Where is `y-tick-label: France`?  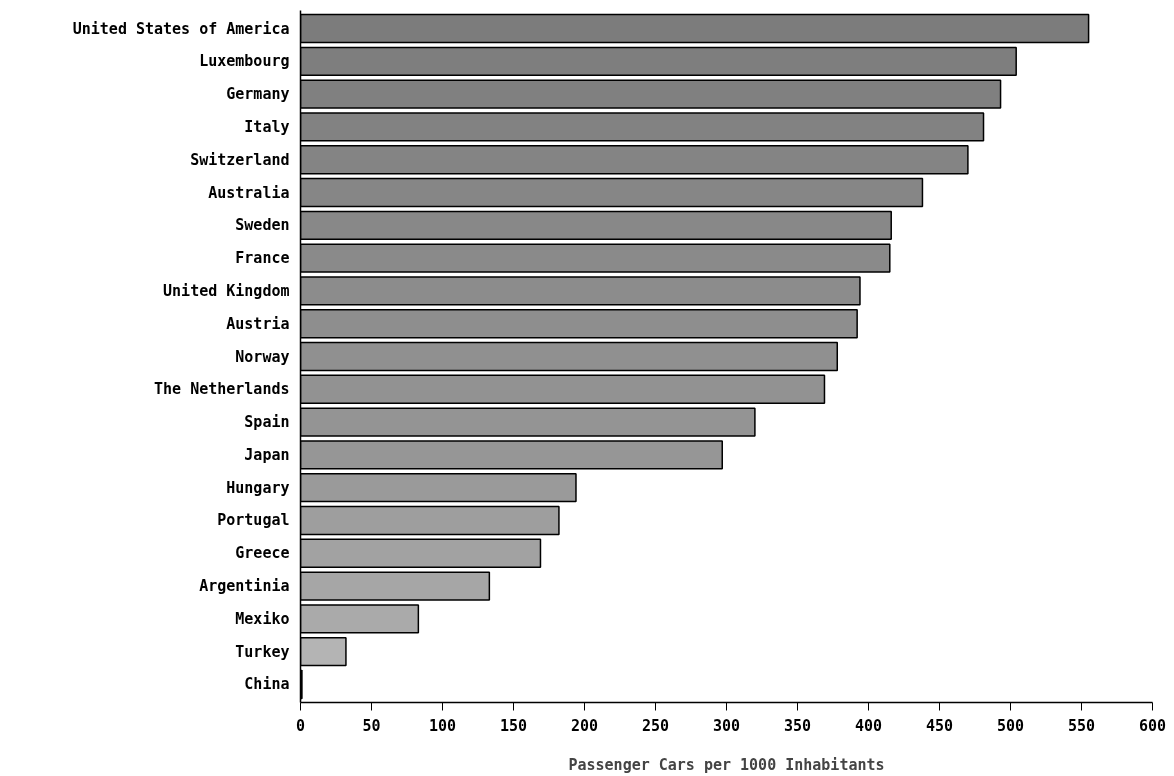
y-tick-label: France is located at coordinates (262, 258).